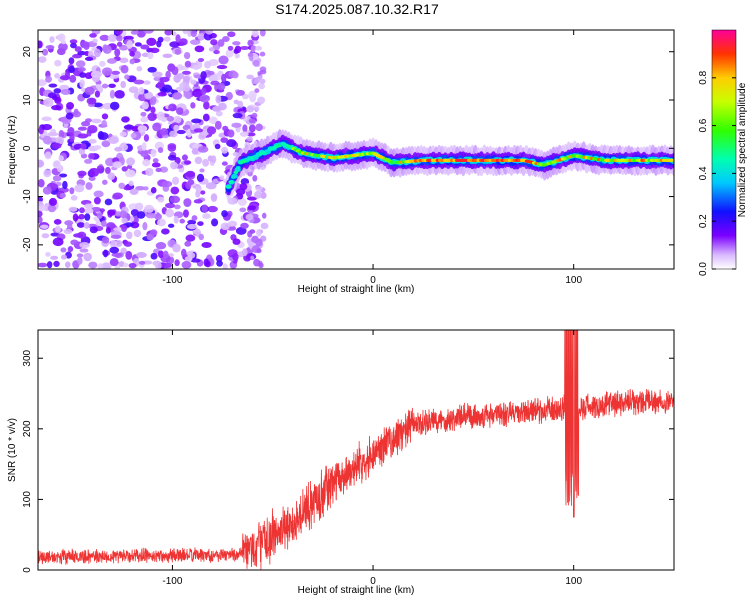  Describe the element at coordinates (724, 149) in the screenshot. I see `colorbar-gradient` at that location.